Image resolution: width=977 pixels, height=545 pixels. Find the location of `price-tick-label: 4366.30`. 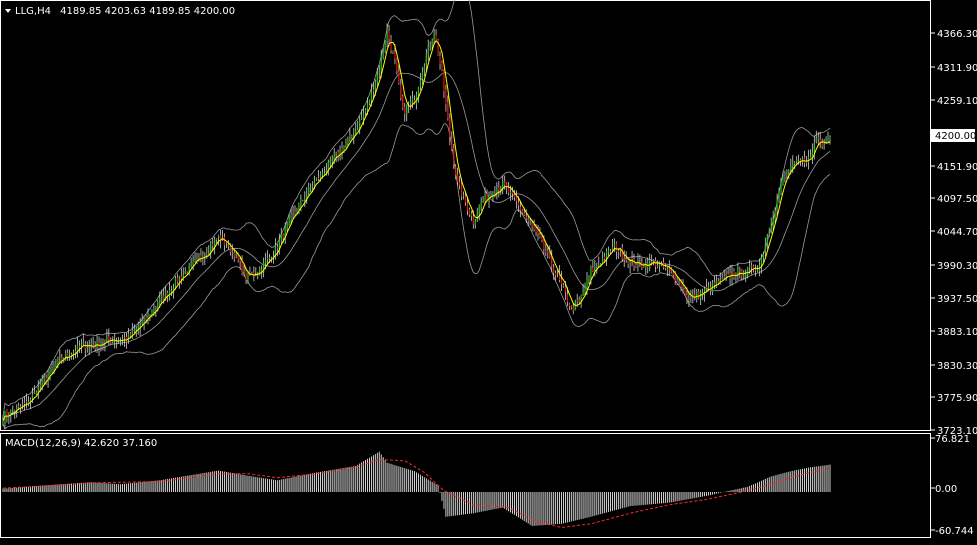

price-tick-label: 4366.30 is located at coordinates (957, 34).